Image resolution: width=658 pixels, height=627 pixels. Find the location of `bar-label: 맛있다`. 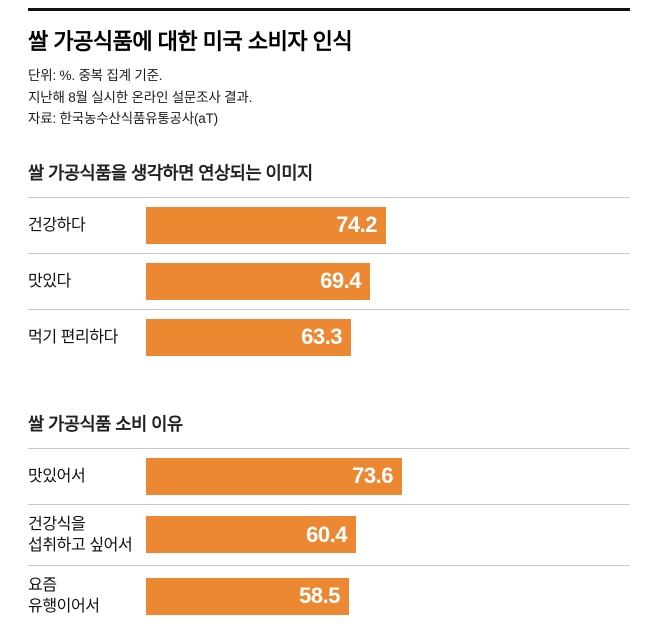

bar-label: 맛있다 is located at coordinates (49, 281).